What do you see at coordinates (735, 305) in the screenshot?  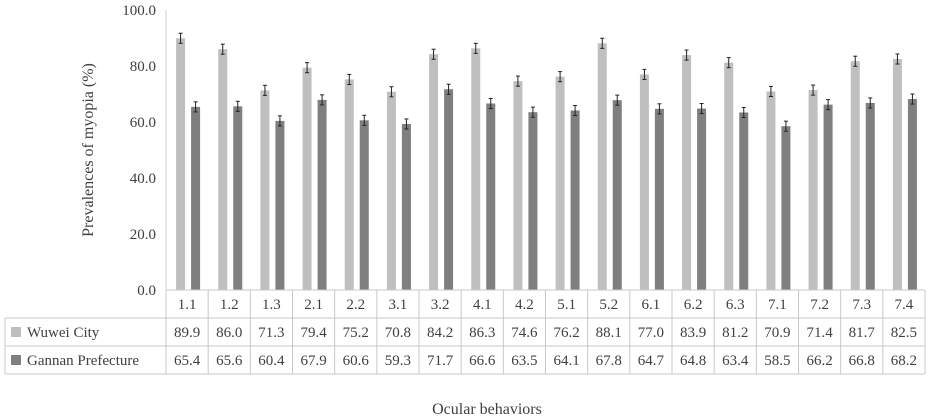 I see `x-category-label: 6.3` at bounding box center [735, 305].